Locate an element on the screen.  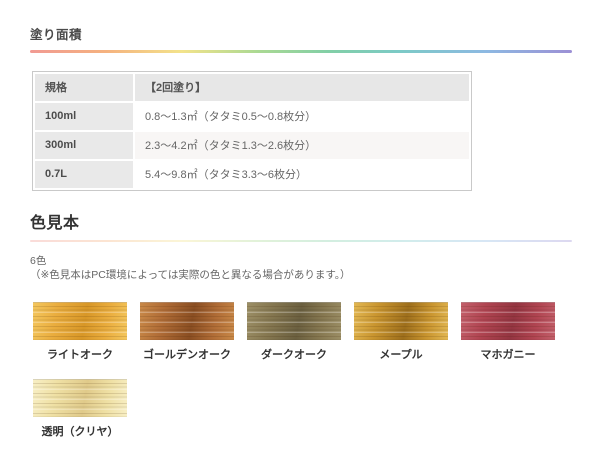
coats-column-header: 【2回塗り】 is located at coordinates (302, 87).